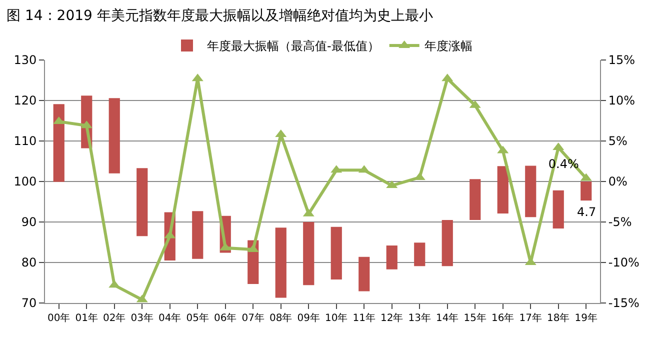  I want to click on x-tick-label: 16年, so click(503, 318).